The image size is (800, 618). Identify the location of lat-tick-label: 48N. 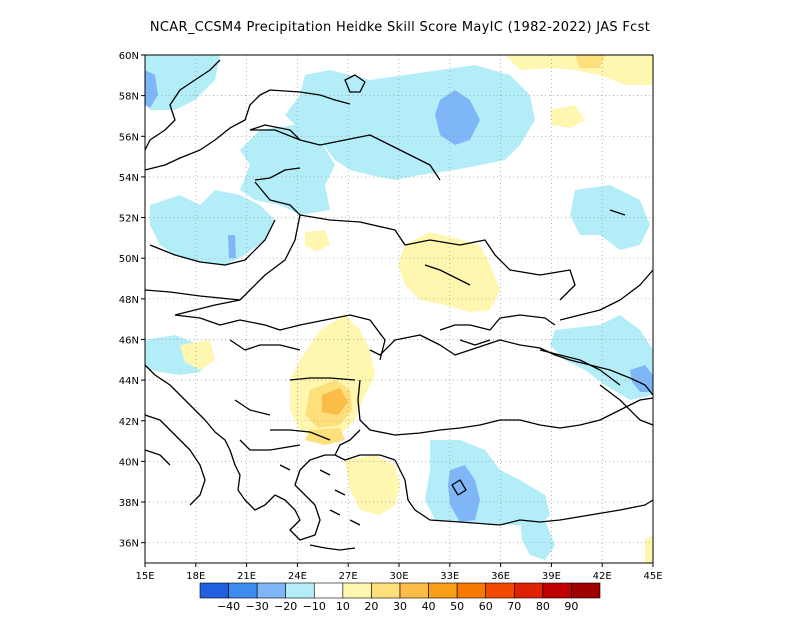
(129, 300).